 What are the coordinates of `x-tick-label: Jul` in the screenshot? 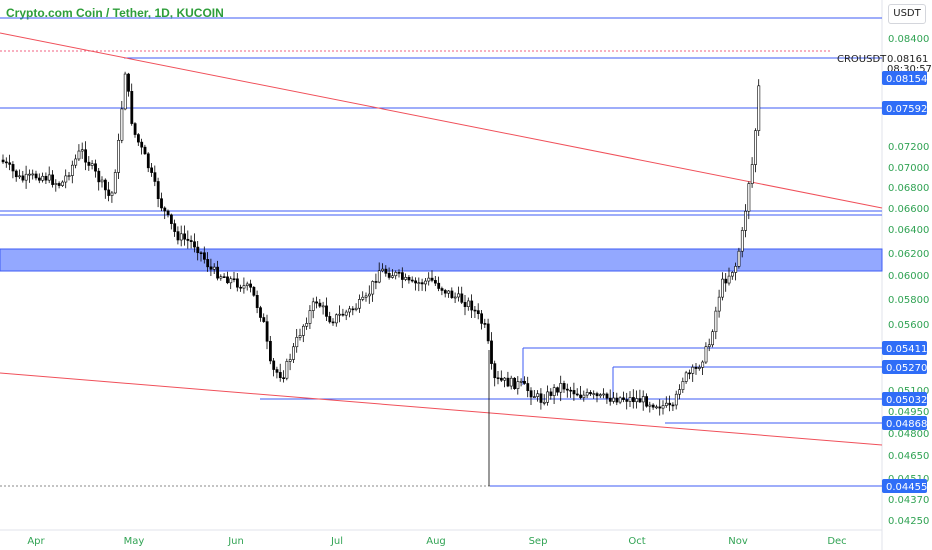 It's located at (336, 541).